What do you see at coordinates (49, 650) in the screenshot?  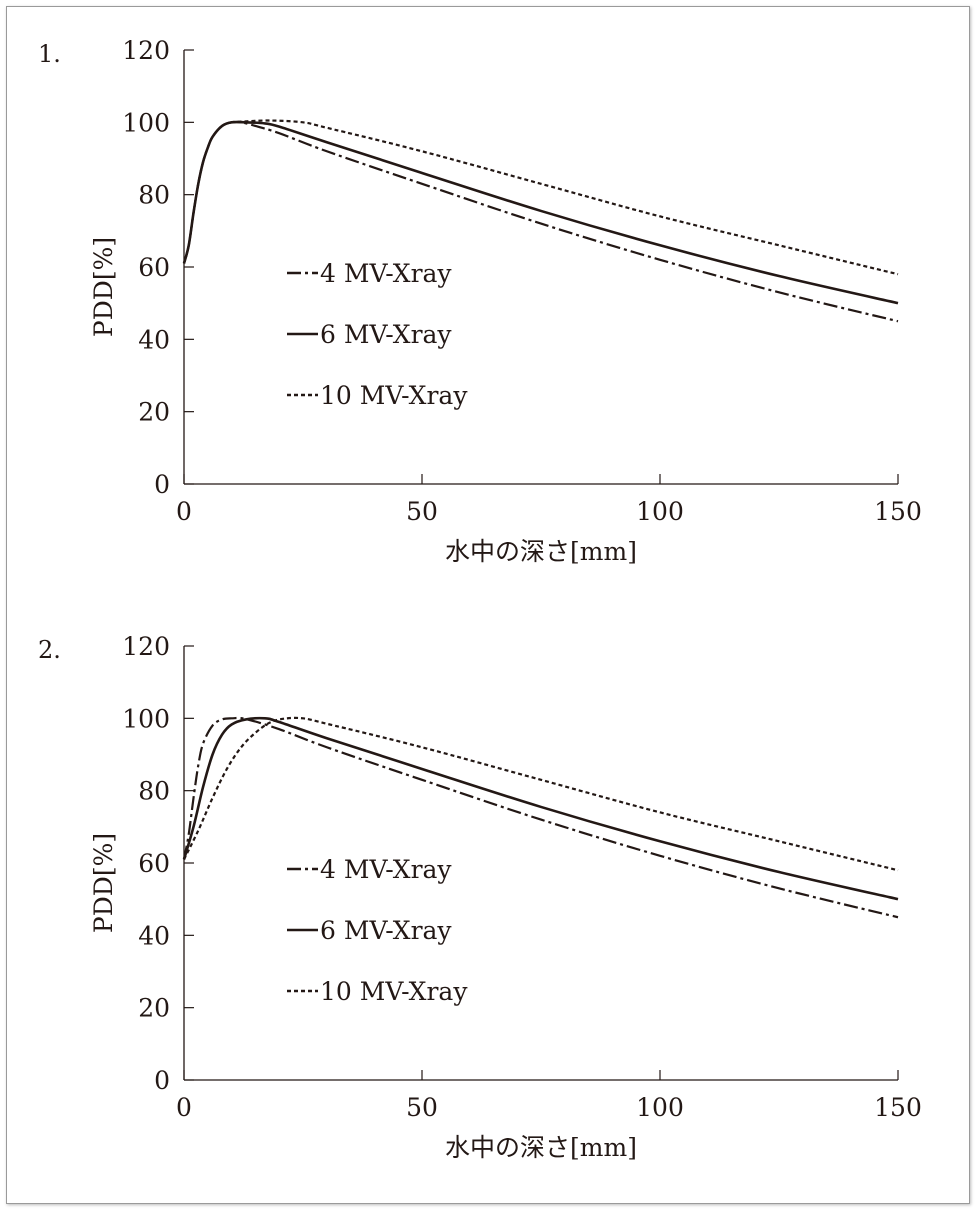 I see `panel-label: 2.` at bounding box center [49, 650].